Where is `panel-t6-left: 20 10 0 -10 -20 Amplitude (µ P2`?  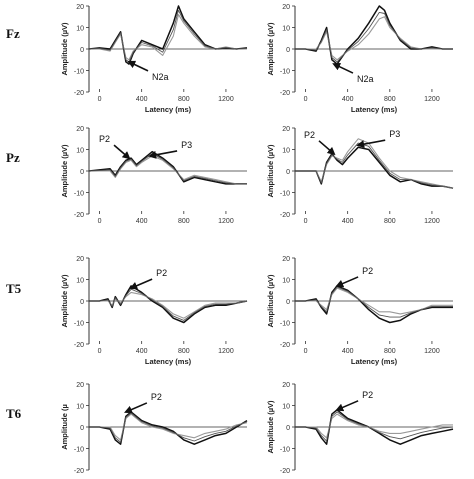 panel-t6-left: 20 10 0 -10 -20 Amplitude (µ P2 is located at coordinates (154, 428).